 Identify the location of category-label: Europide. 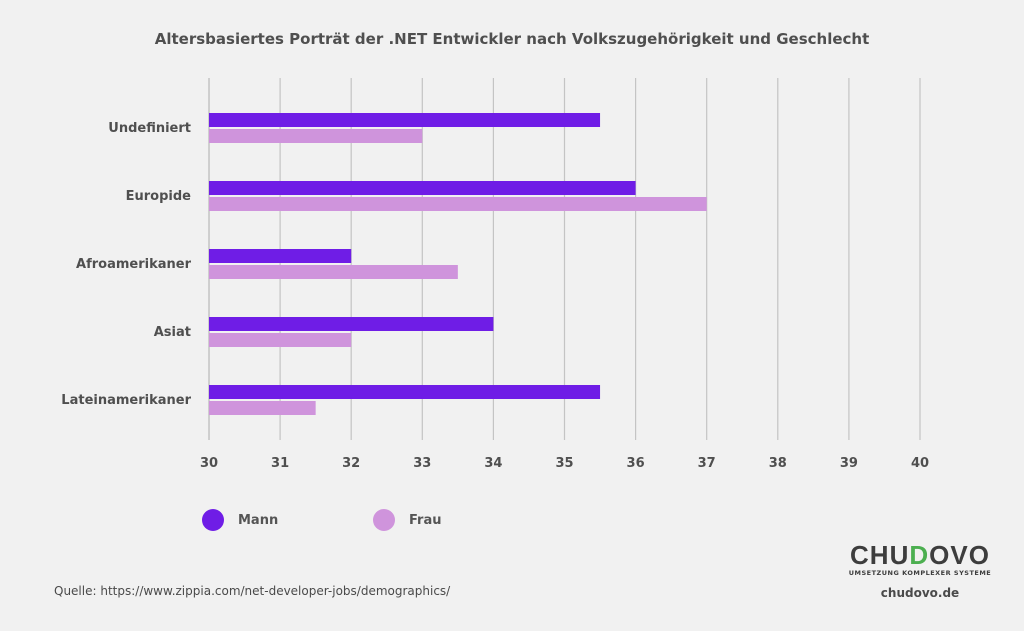
(159, 196).